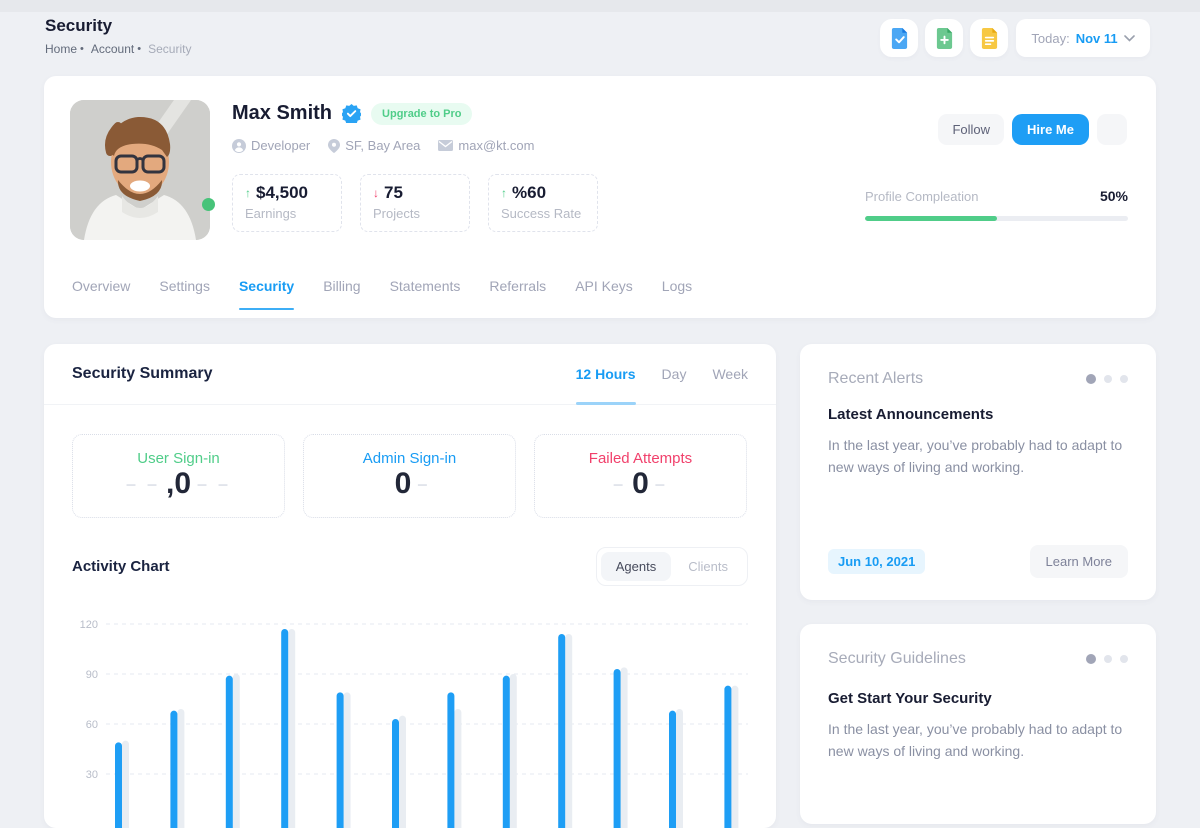  I want to click on svg-text: 60, so click(92, 725).